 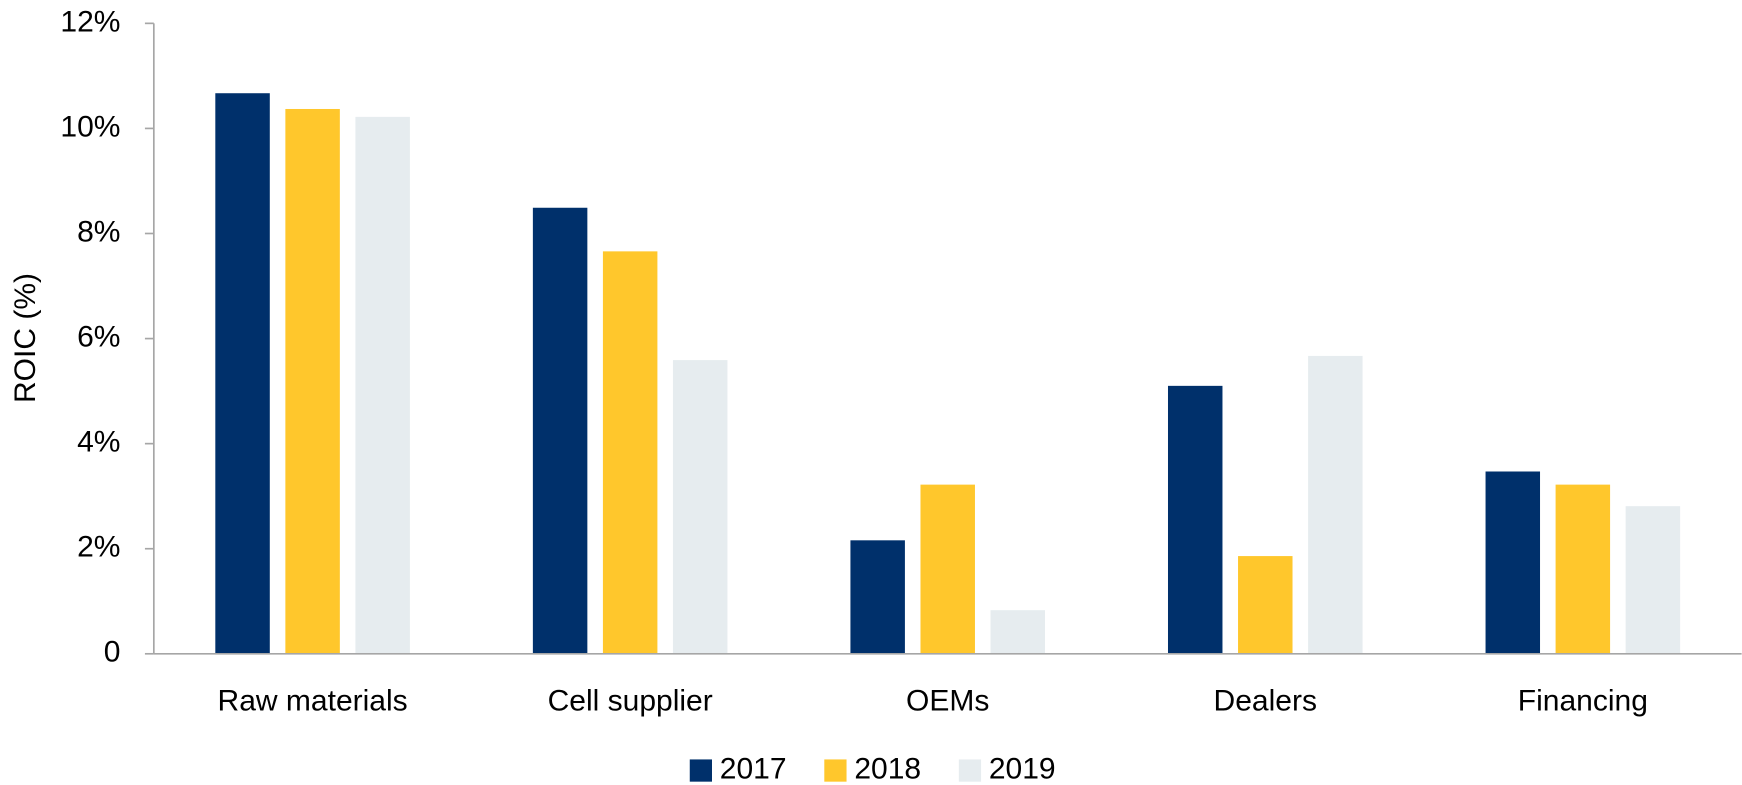 What do you see at coordinates (98, 231) in the screenshot?
I see `y-tick-label: 8%` at bounding box center [98, 231].